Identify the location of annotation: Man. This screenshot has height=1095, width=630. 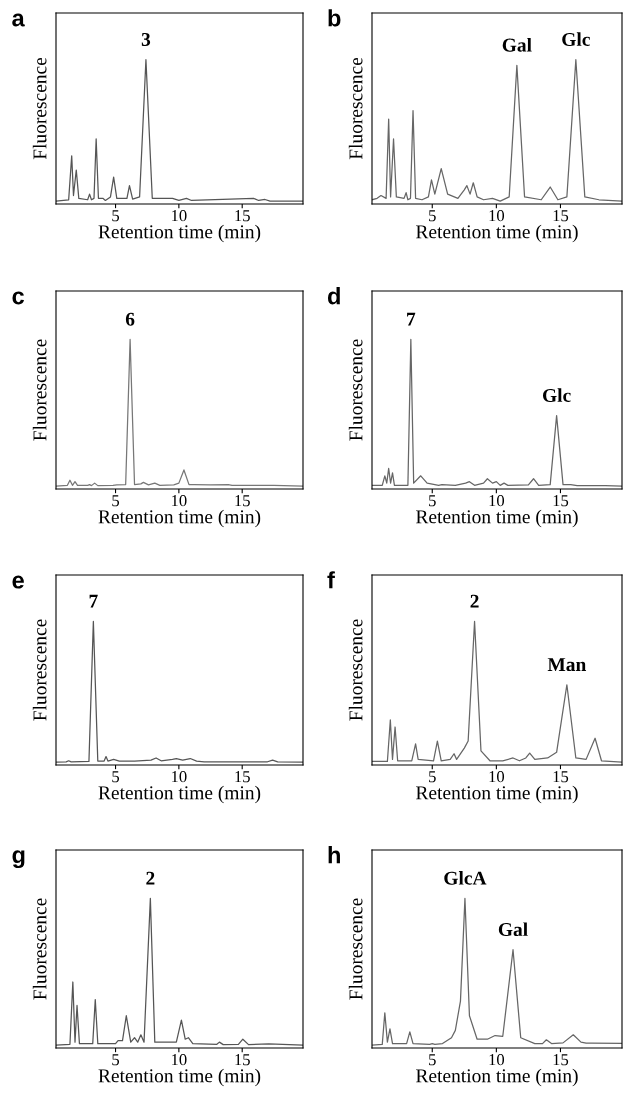
(567, 665).